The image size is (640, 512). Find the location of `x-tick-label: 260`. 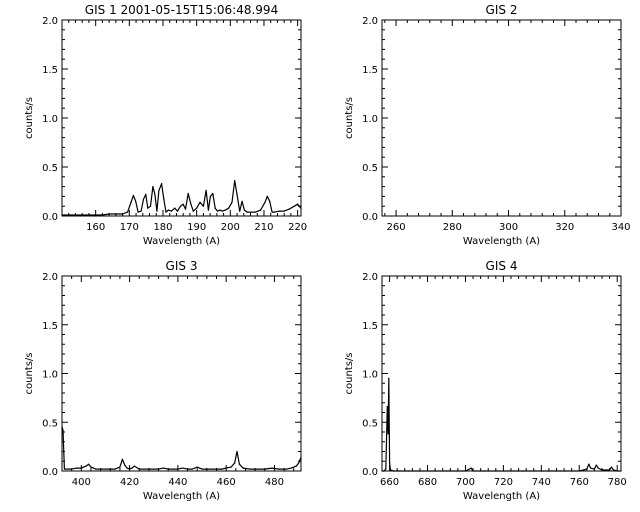

x-tick-label: 260 is located at coordinates (396, 227).